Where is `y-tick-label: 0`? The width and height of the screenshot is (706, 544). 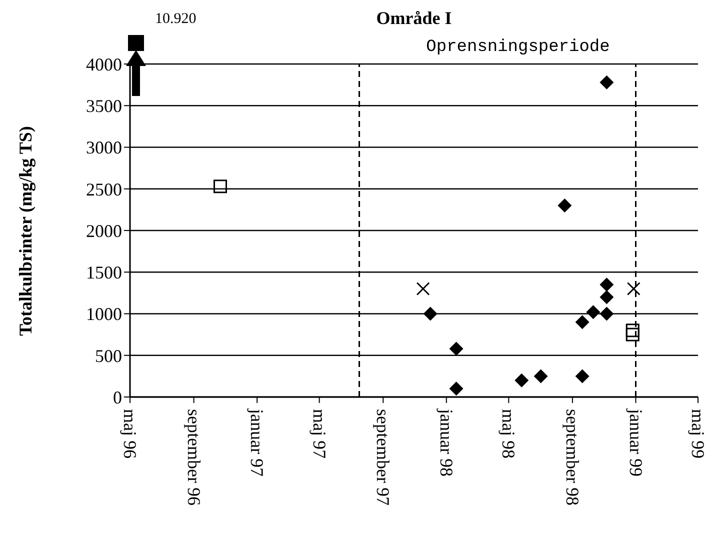
y-tick-label: 0 is located at coordinates (117, 397).